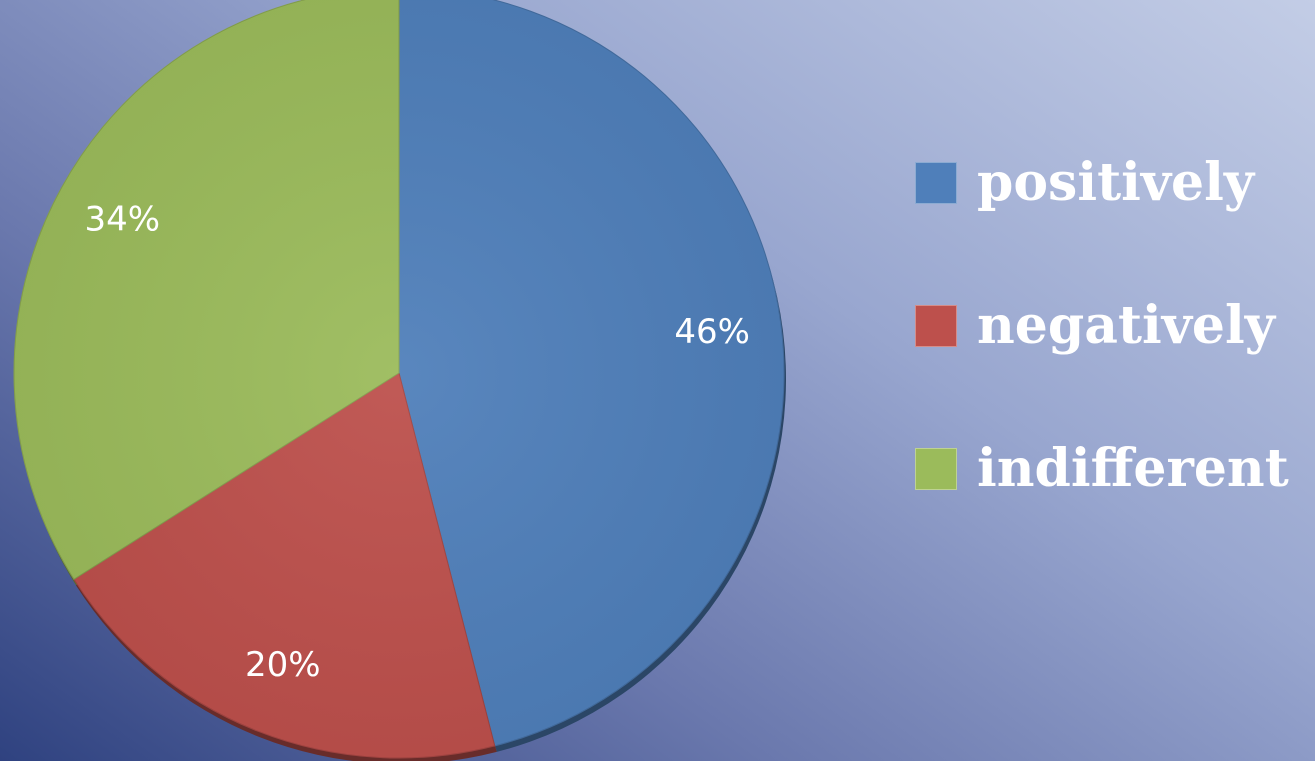 This screenshot has height=761, width=1315. Describe the element at coordinates (123, 219) in the screenshot. I see `data-label-indifferent: 34%` at that location.